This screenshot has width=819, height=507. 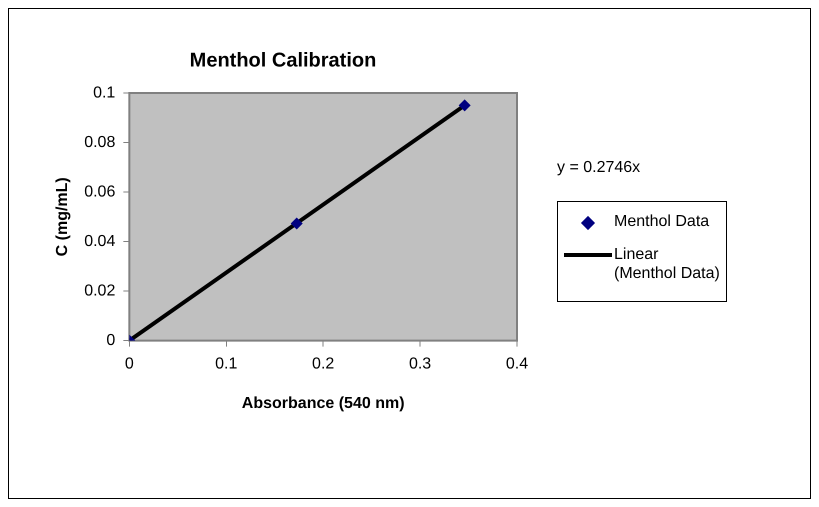 What do you see at coordinates (129, 364) in the screenshot?
I see `x-tick-label: 0` at bounding box center [129, 364].